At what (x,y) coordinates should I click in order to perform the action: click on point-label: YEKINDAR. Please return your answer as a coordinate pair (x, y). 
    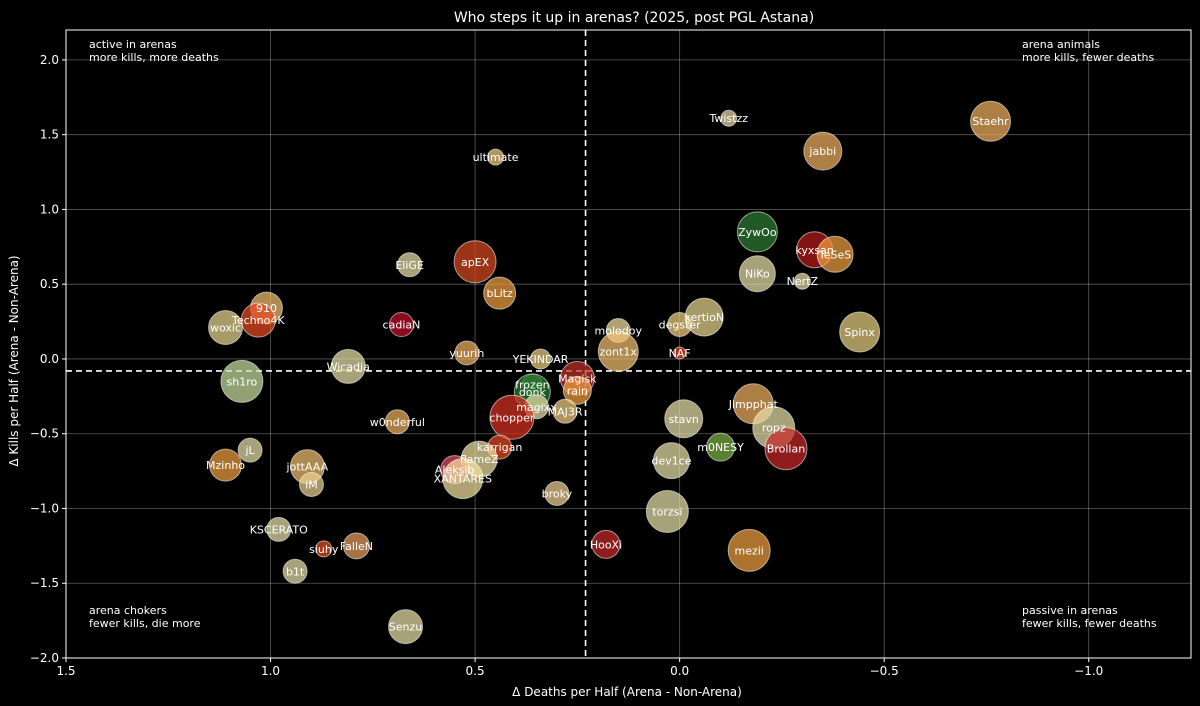
    Looking at the image, I should click on (540, 359).